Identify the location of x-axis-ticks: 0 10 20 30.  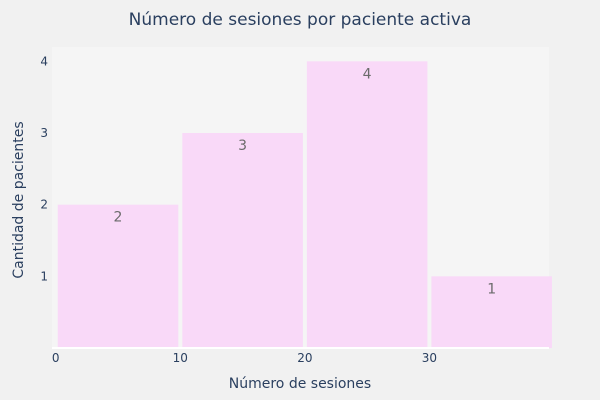
(244, 358).